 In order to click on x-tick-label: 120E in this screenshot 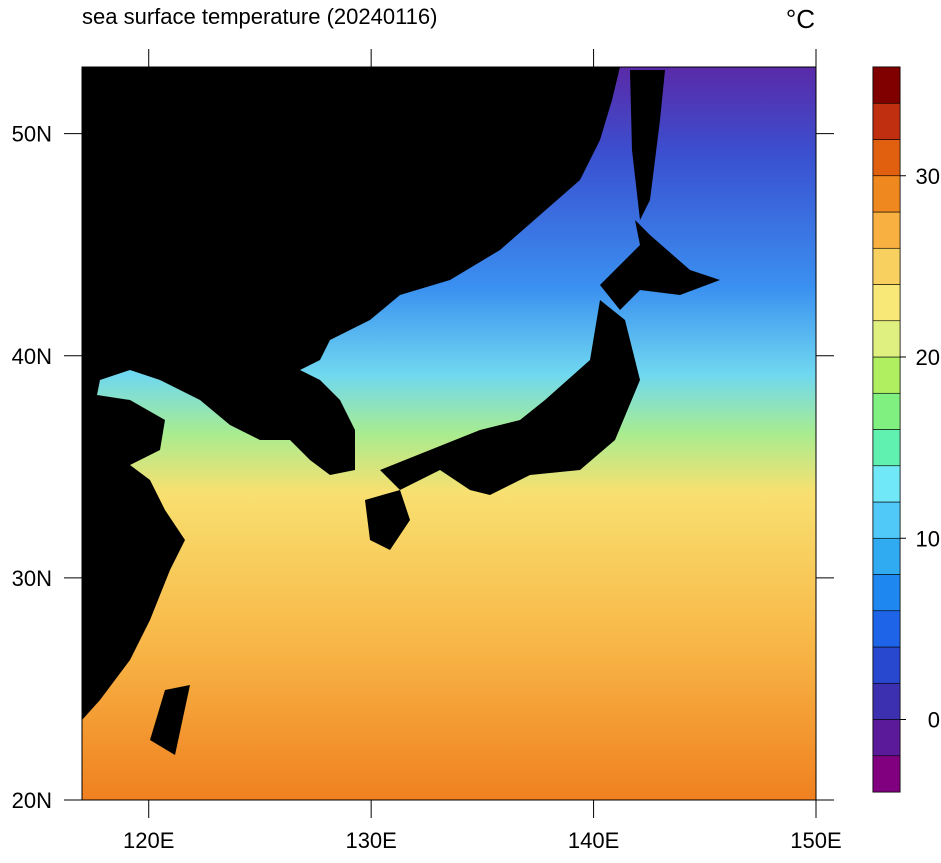, I will do `click(148, 840)`.